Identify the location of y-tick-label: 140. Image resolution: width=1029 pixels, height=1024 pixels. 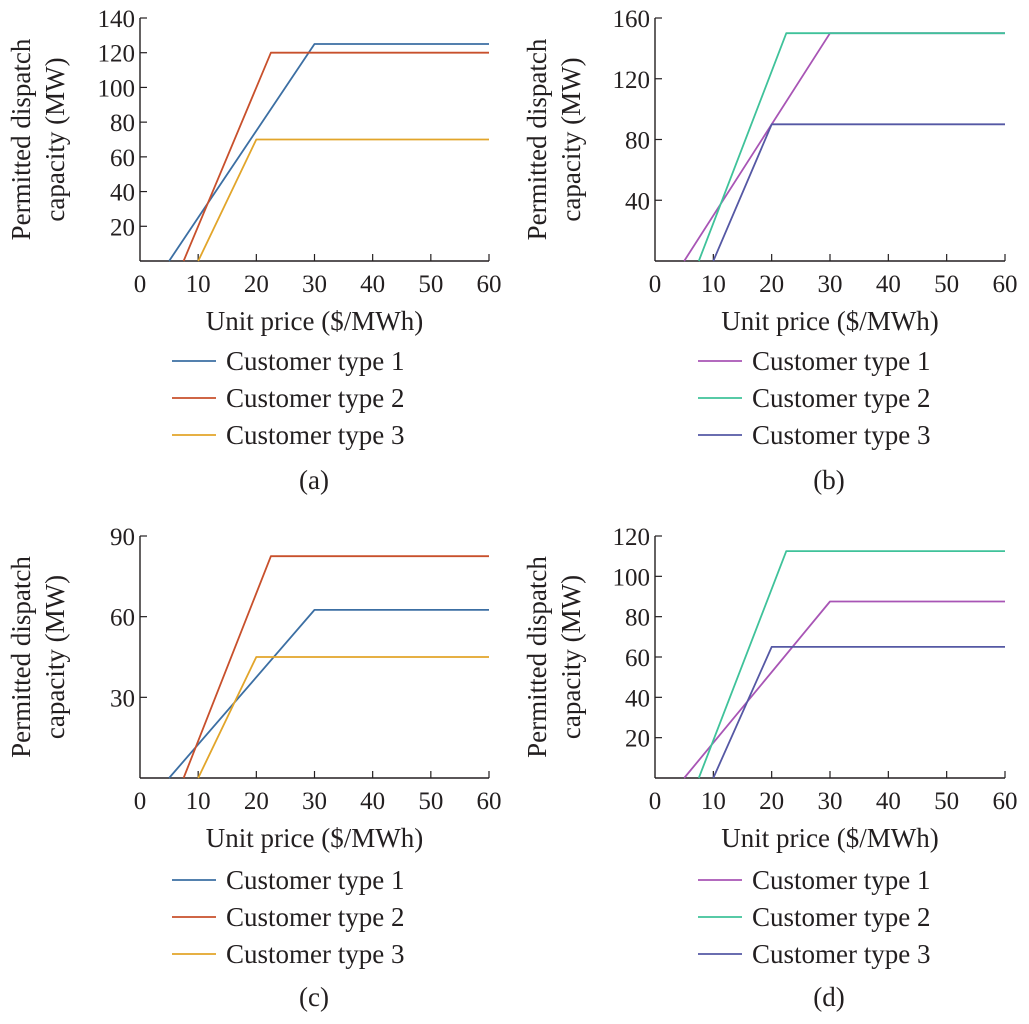
(117, 19).